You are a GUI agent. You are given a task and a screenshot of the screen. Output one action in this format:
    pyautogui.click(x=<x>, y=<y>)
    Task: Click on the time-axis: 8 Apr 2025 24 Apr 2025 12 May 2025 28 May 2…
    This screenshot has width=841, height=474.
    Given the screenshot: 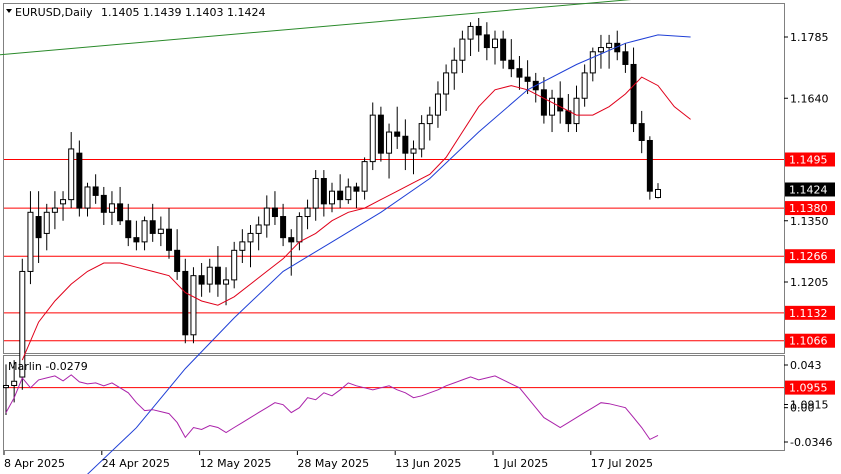 What is the action you would take?
    pyautogui.click(x=328, y=460)
    